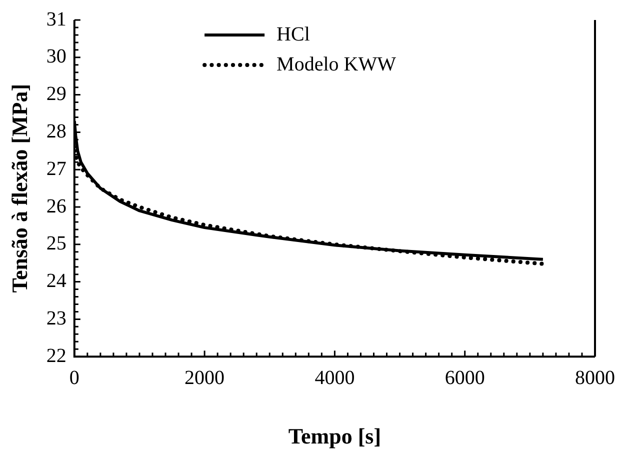 The image size is (625, 459). What do you see at coordinates (293, 34) in the screenshot?
I see `legend-label: HCl` at bounding box center [293, 34].